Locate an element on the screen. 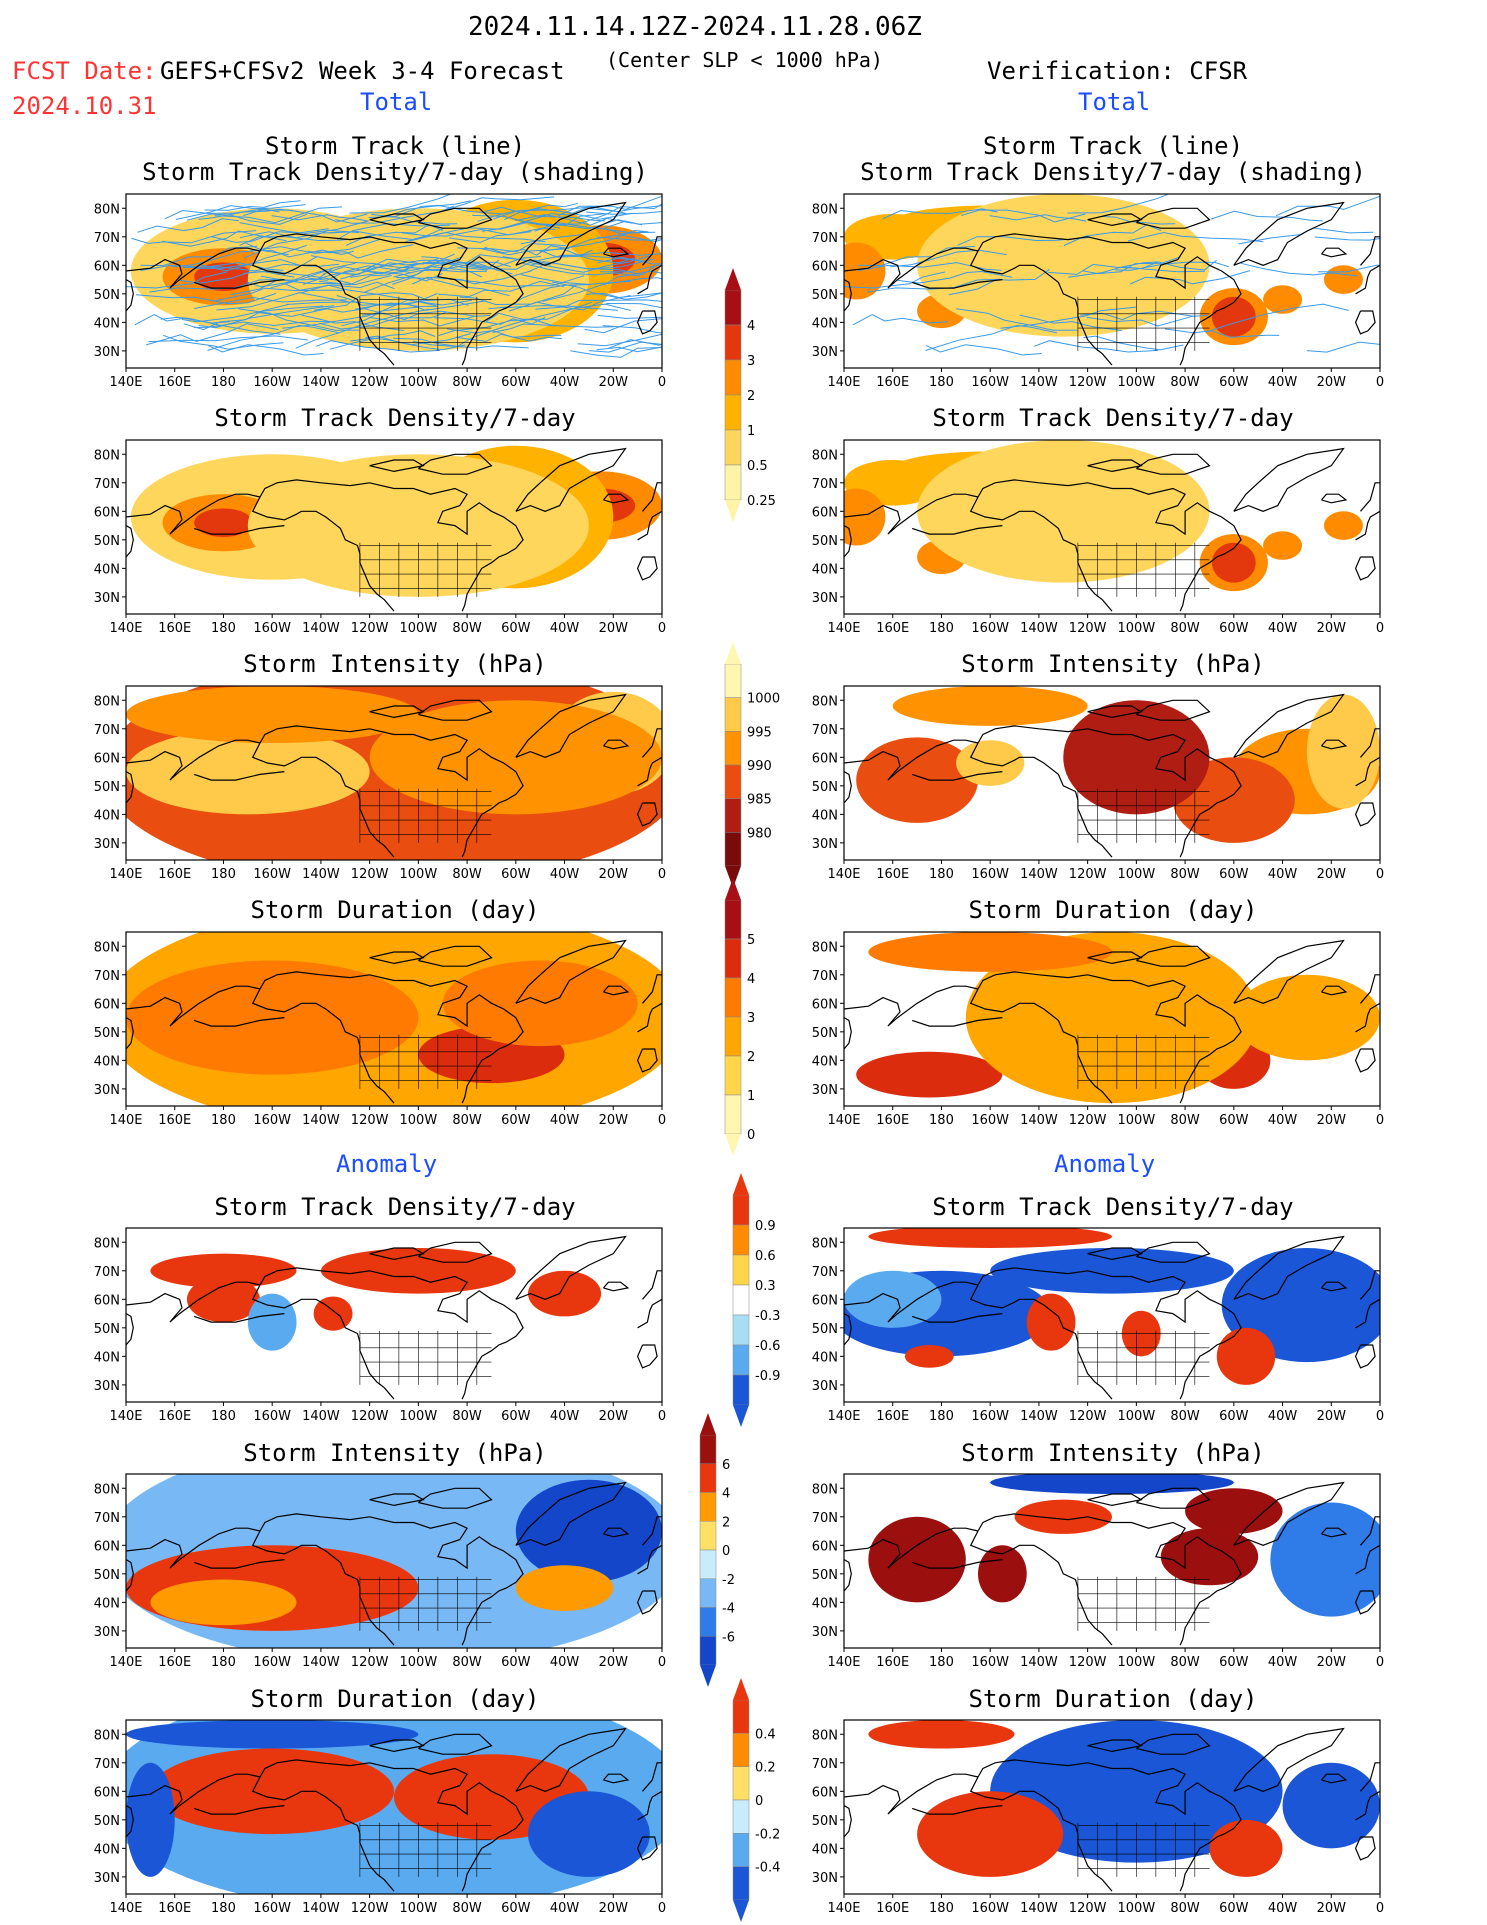 The height and width of the screenshot is (1925, 1487). colorbar-label: 1000 is located at coordinates (763, 699).